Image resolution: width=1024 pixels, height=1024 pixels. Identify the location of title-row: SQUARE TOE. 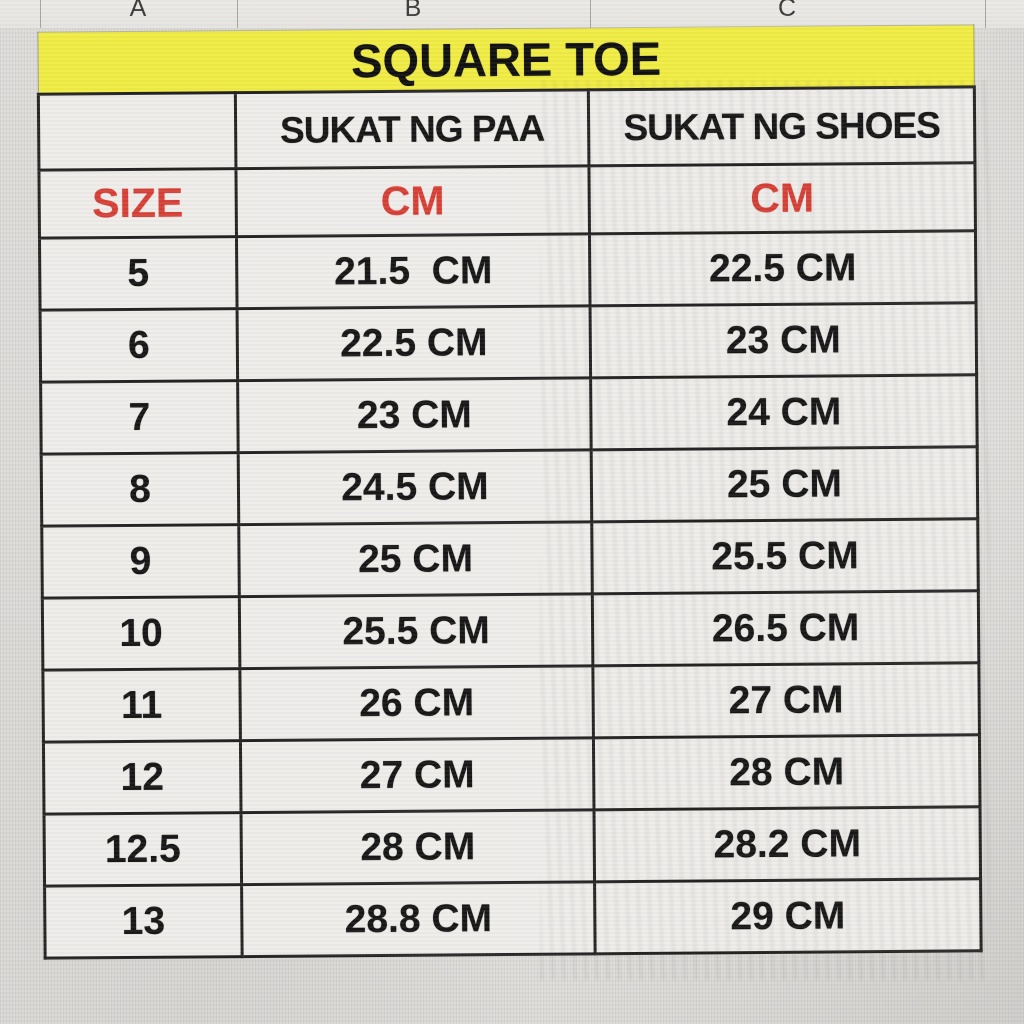
(506, 59).